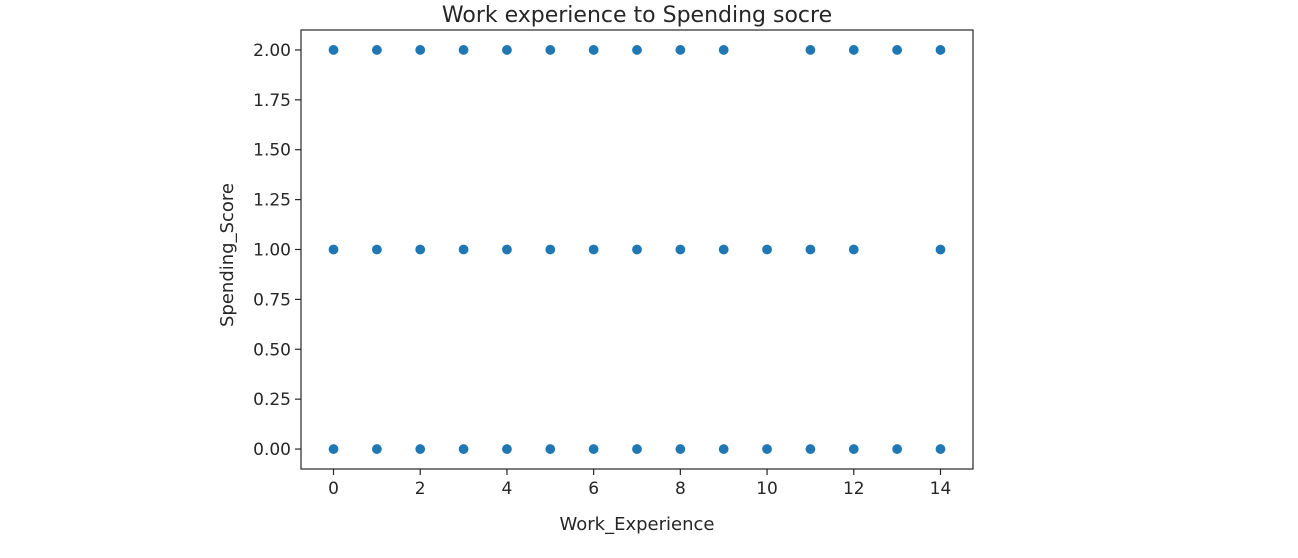  I want to click on y-tick-label: 0.25, so click(272, 400).